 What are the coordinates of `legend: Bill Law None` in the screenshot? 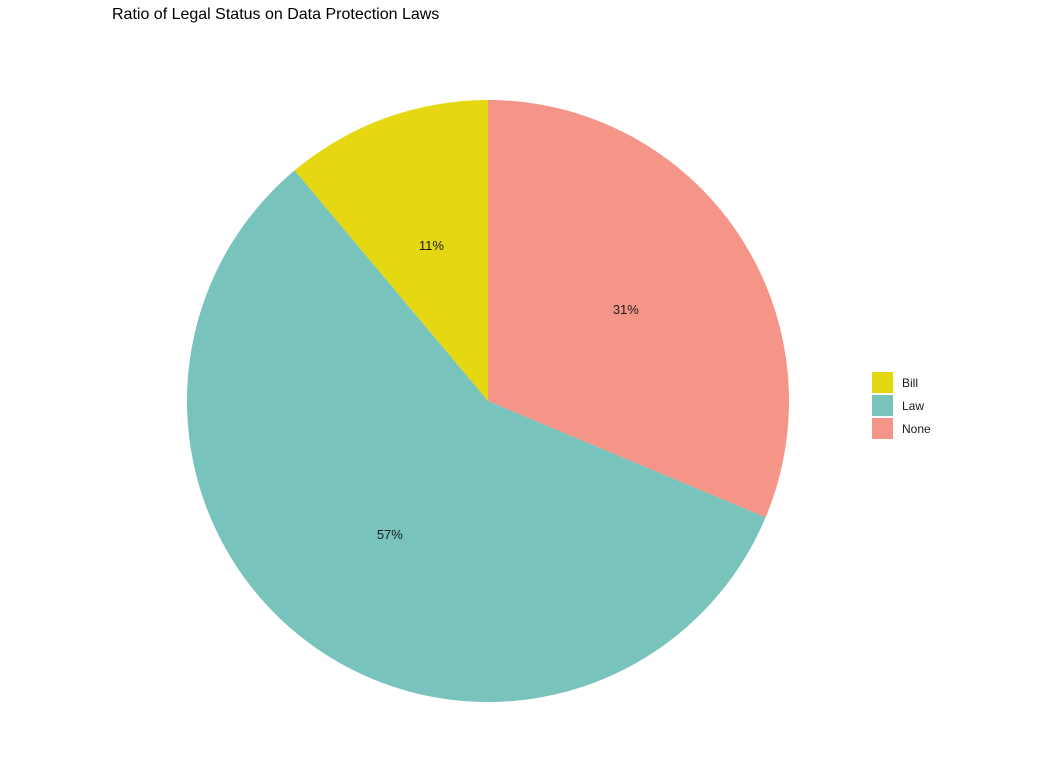 It's located at (901, 405).